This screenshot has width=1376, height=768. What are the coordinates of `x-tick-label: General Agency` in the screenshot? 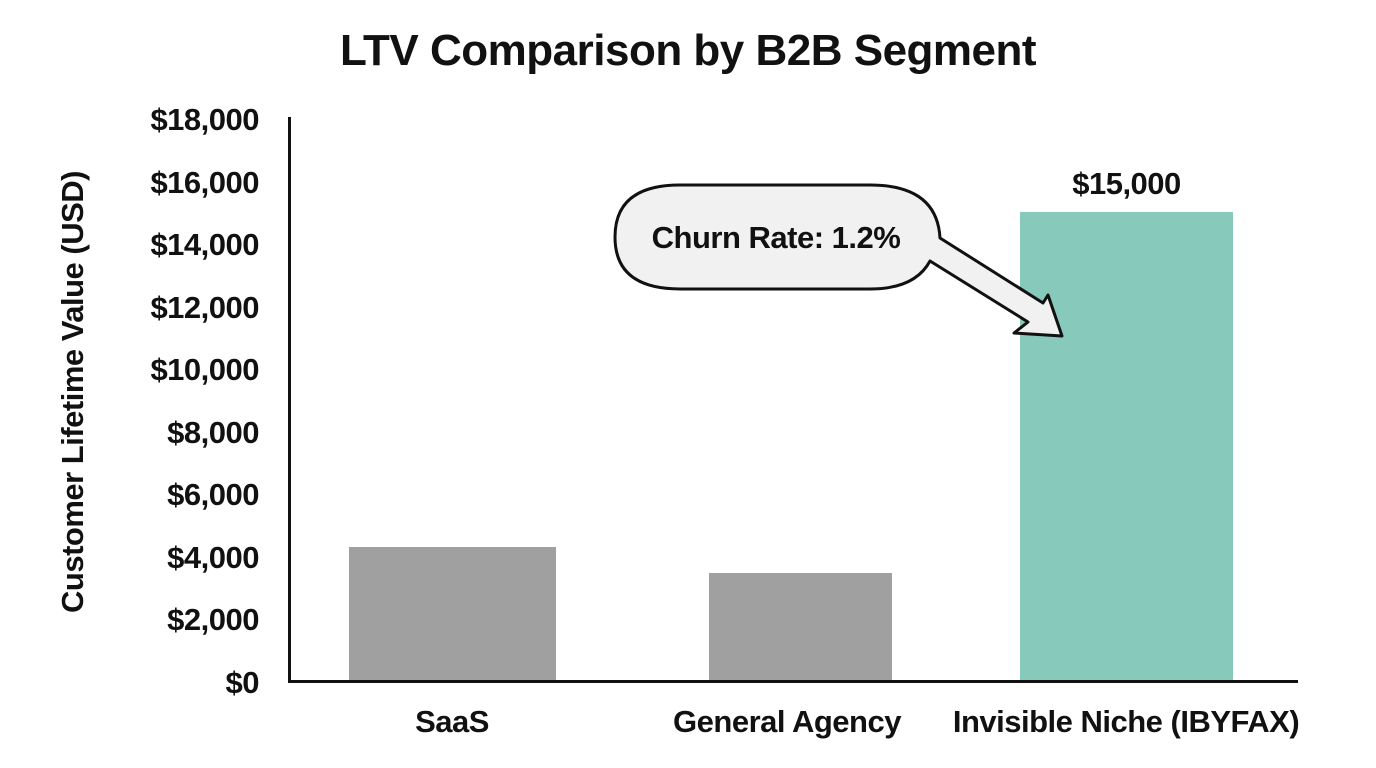 It's located at (787, 721).